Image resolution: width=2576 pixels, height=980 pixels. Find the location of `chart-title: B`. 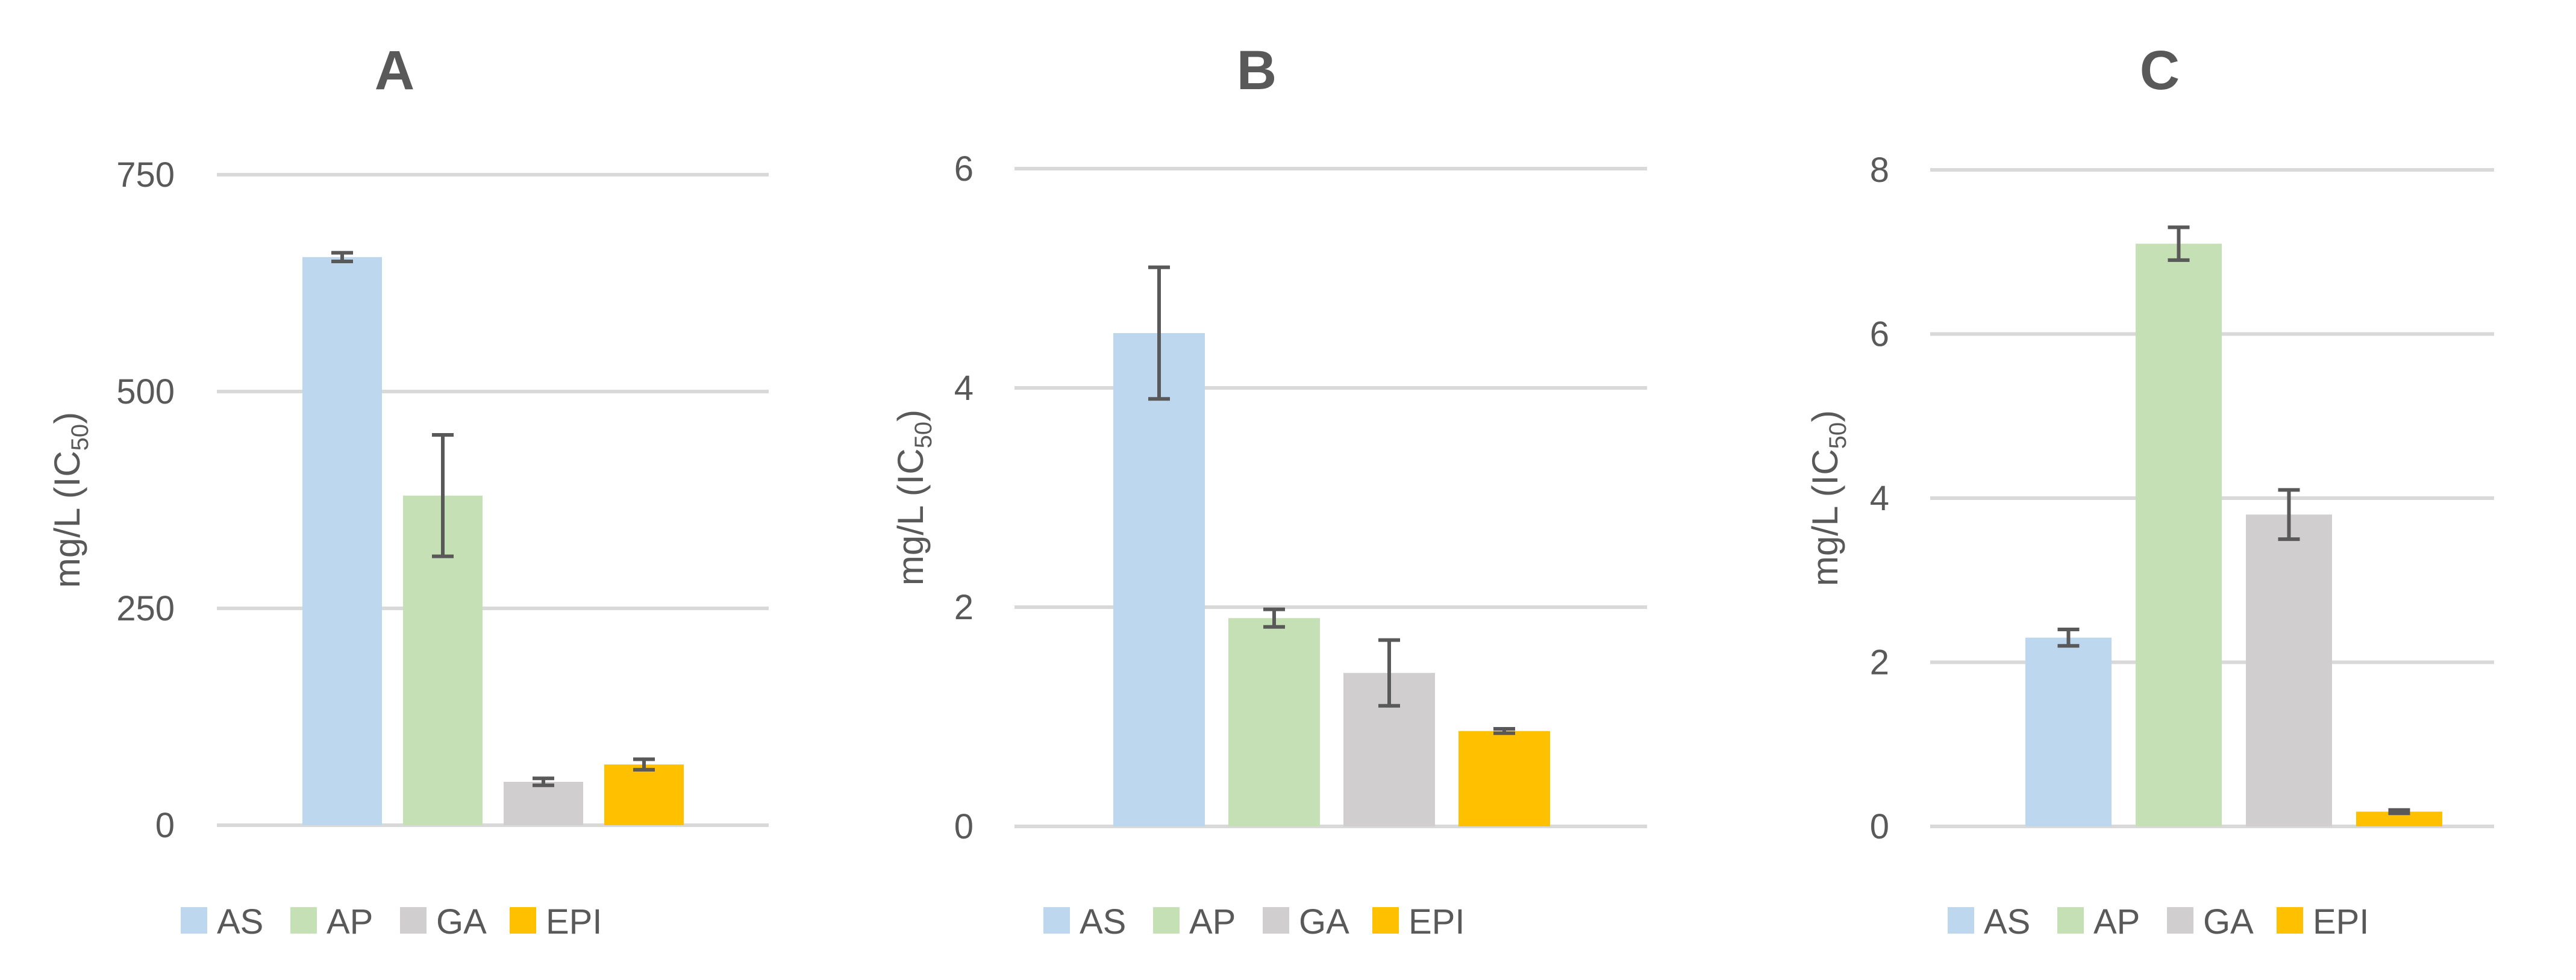

chart-title: B is located at coordinates (1257, 70).